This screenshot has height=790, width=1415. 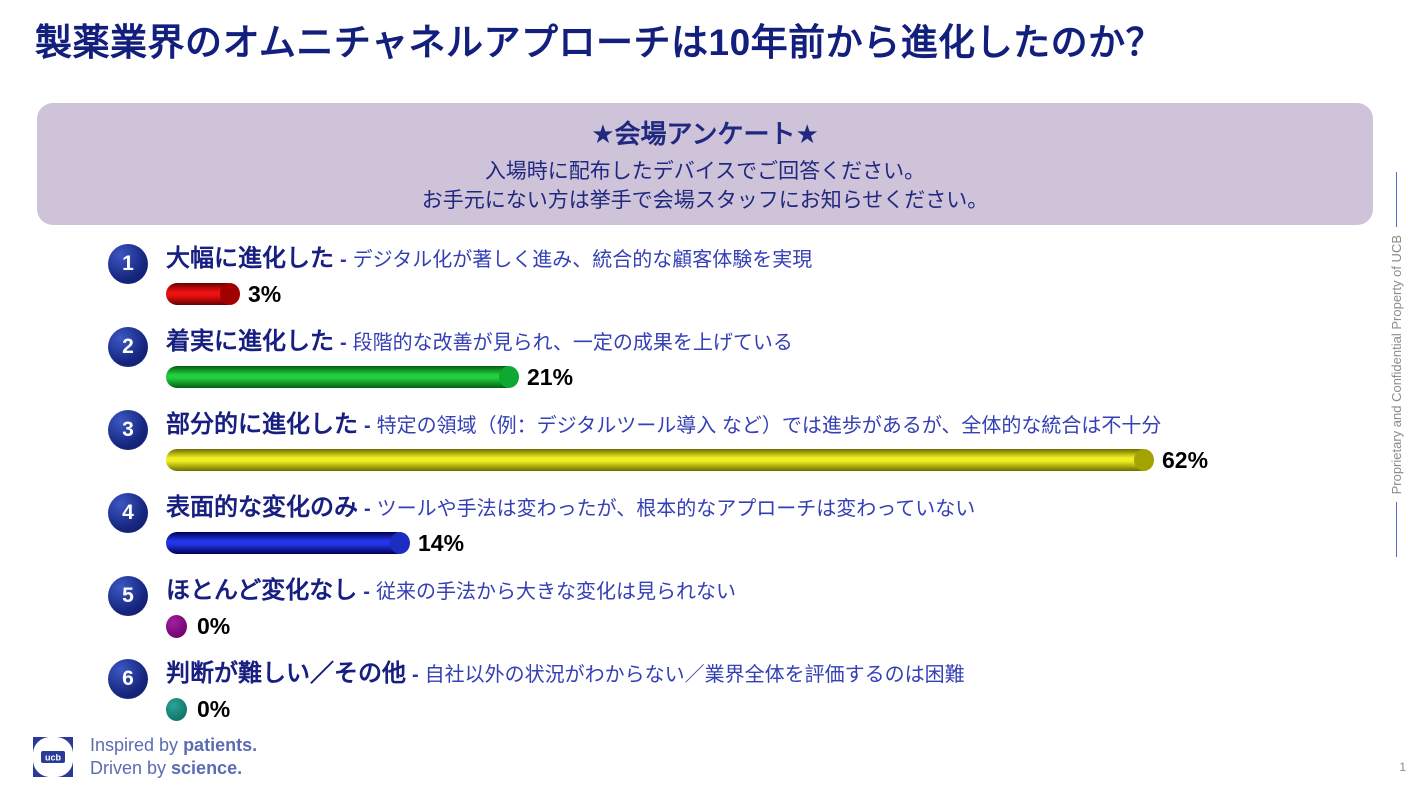 I want to click on option-label: ほとんど変化なし, so click(x=262, y=590).